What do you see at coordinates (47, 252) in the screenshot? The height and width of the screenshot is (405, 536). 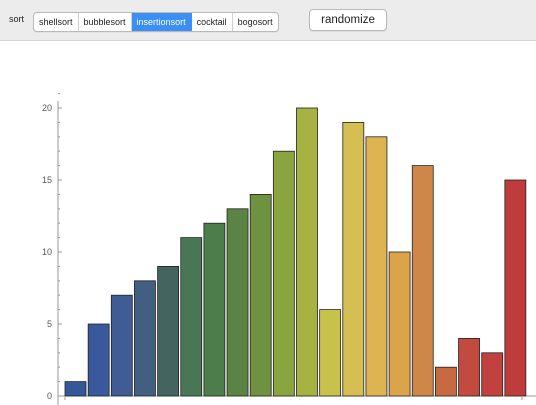 I see `y-tick-label: 10` at bounding box center [47, 252].